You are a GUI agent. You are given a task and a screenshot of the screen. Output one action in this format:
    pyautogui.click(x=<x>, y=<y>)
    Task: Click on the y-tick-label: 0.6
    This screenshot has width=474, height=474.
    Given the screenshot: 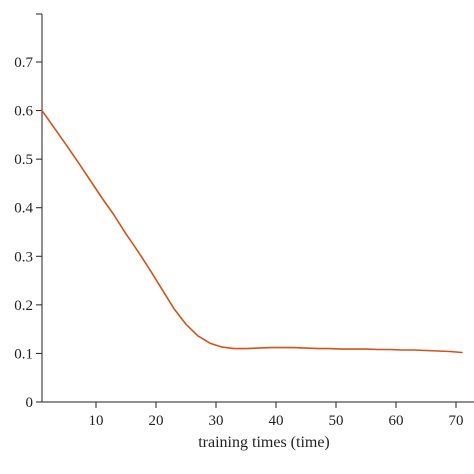 What is the action you would take?
    pyautogui.click(x=23, y=112)
    